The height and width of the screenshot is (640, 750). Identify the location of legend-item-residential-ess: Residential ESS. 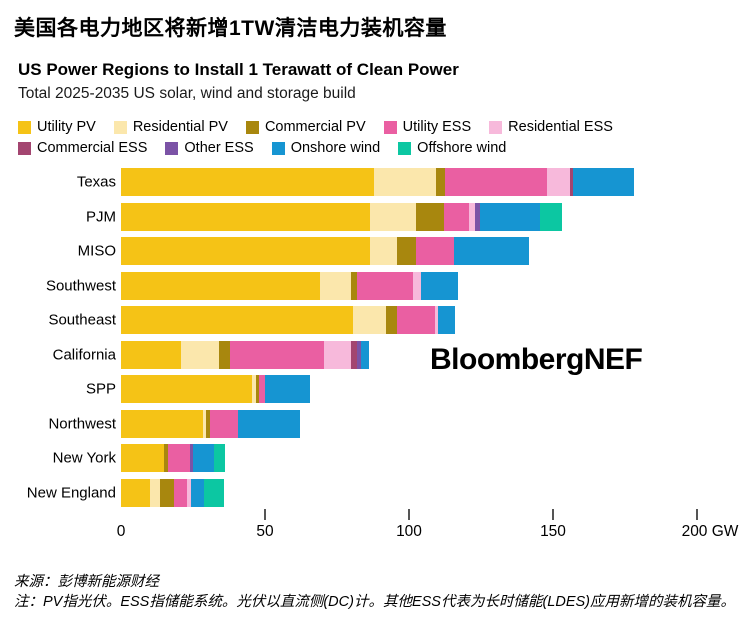
(551, 127).